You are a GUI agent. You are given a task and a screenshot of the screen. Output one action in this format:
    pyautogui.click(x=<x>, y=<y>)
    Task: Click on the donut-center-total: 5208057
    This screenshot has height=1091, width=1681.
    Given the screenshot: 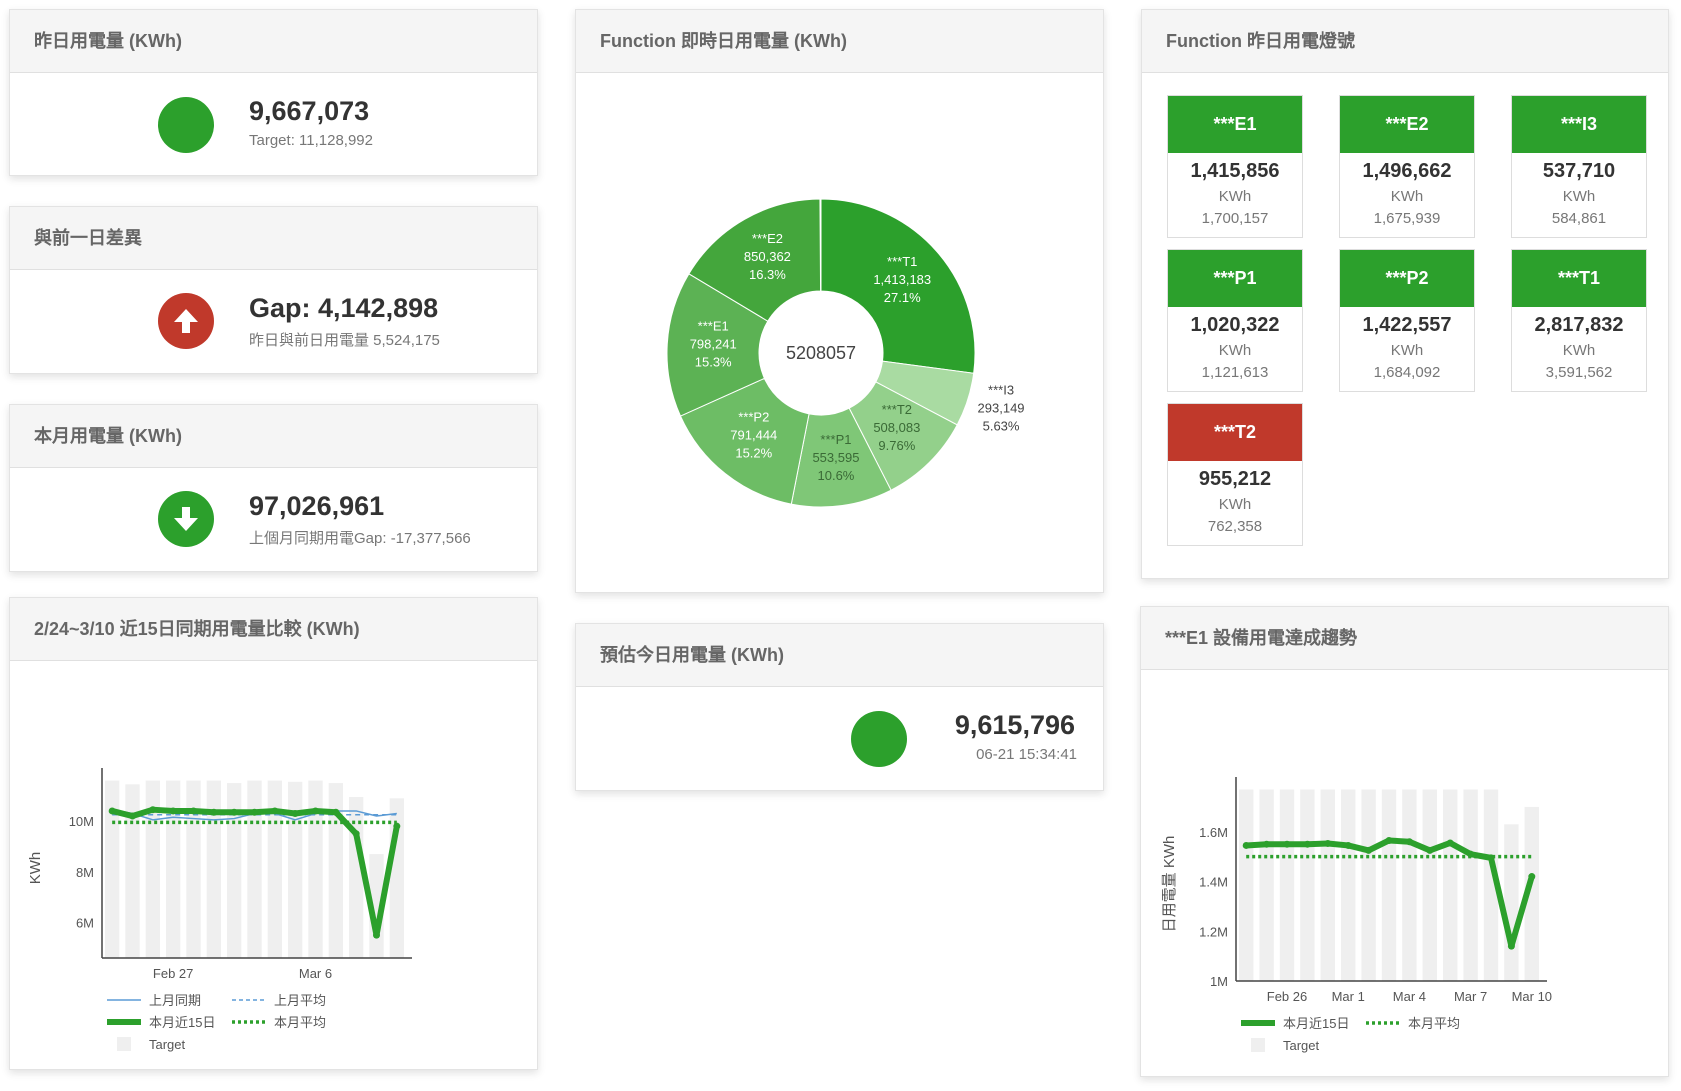 What is the action you would take?
    pyautogui.click(x=821, y=353)
    